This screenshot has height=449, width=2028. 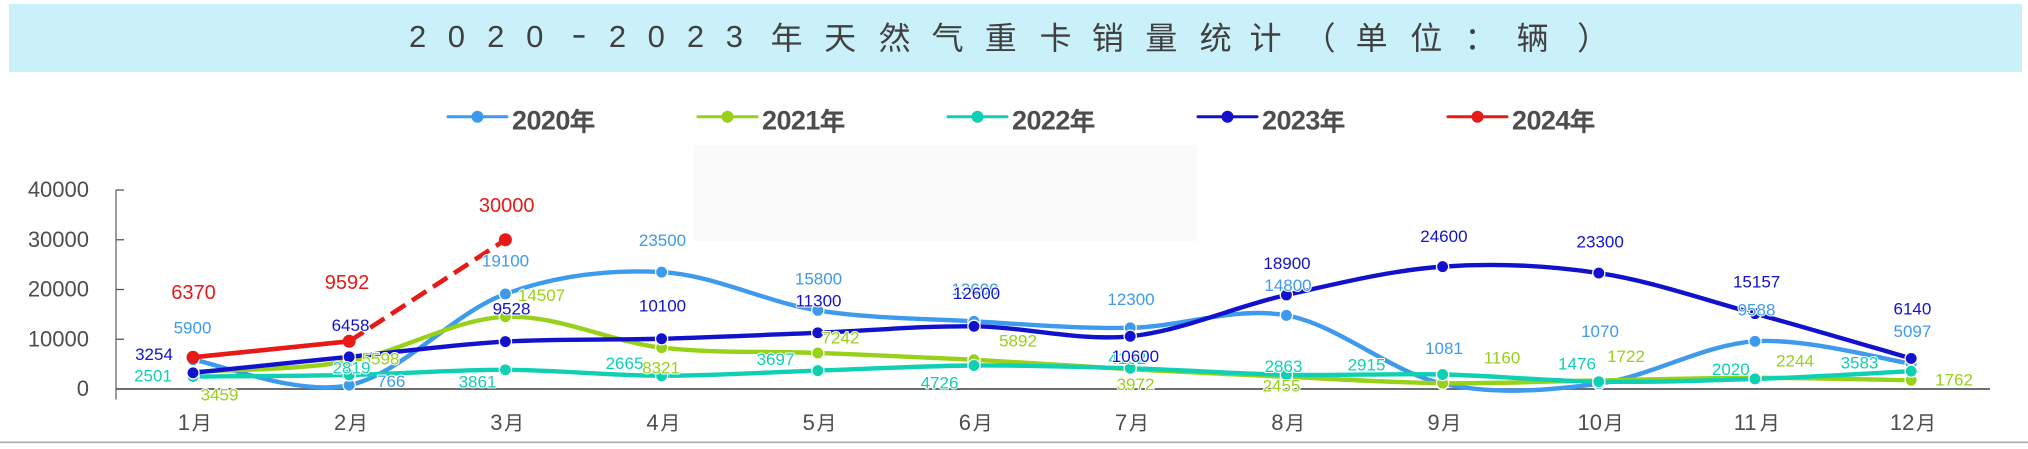 I want to click on svg-text: 2244, so click(x=1795, y=361).